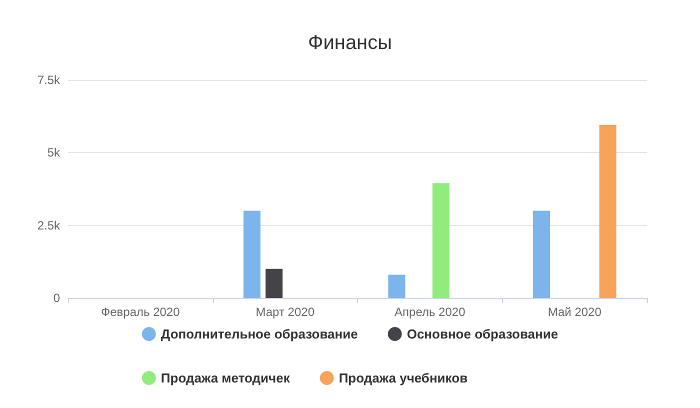 This screenshot has height=408, width=700. Describe the element at coordinates (49, 80) in the screenshot. I see `y-tick-label: 7.5k` at that location.